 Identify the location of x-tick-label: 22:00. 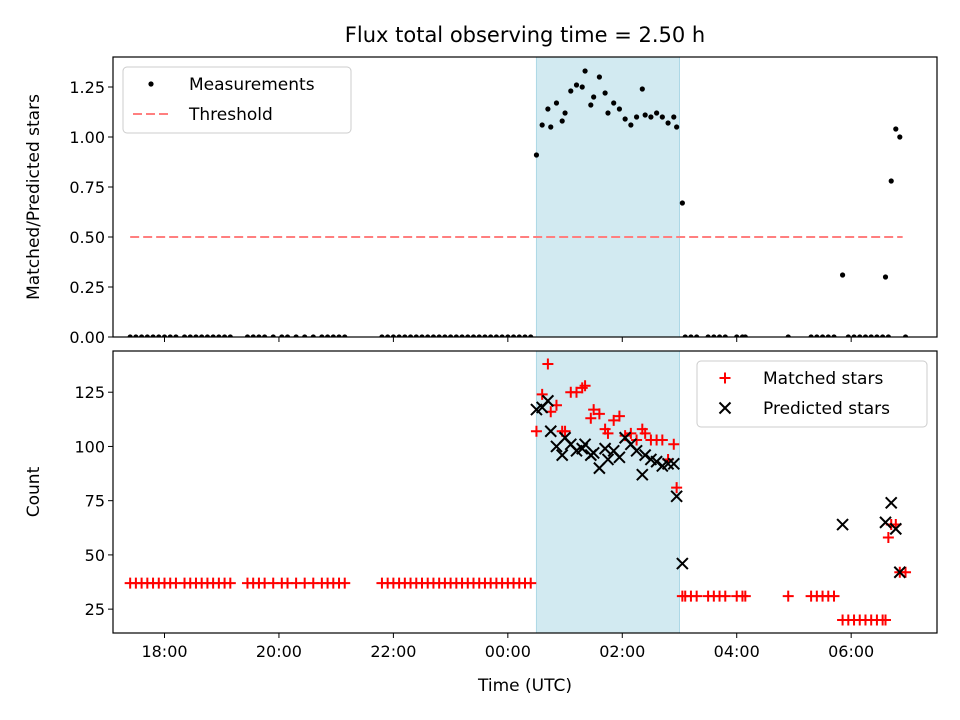
(393, 651).